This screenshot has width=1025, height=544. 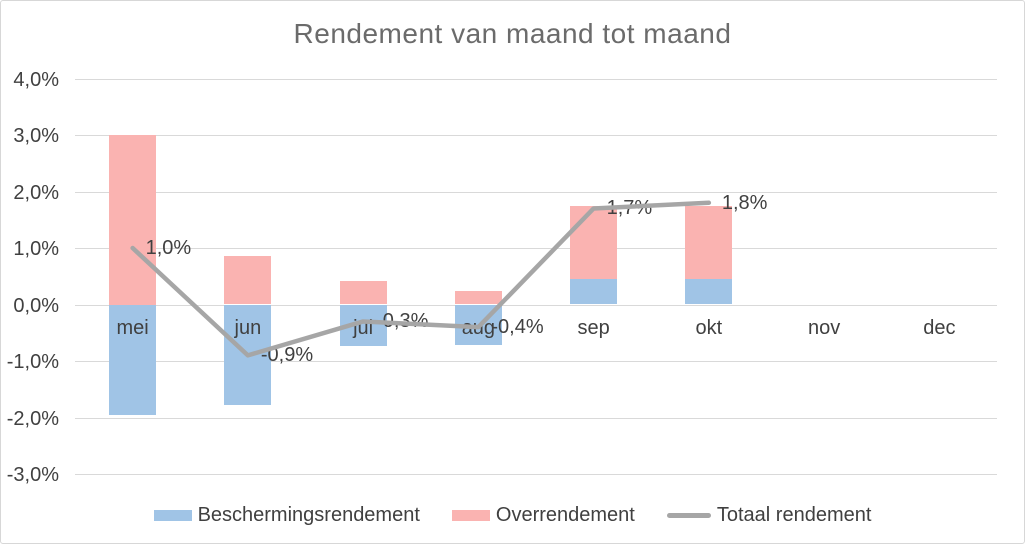 I want to click on y-axis-tick-label: -1,0%, so click(x=32, y=362).